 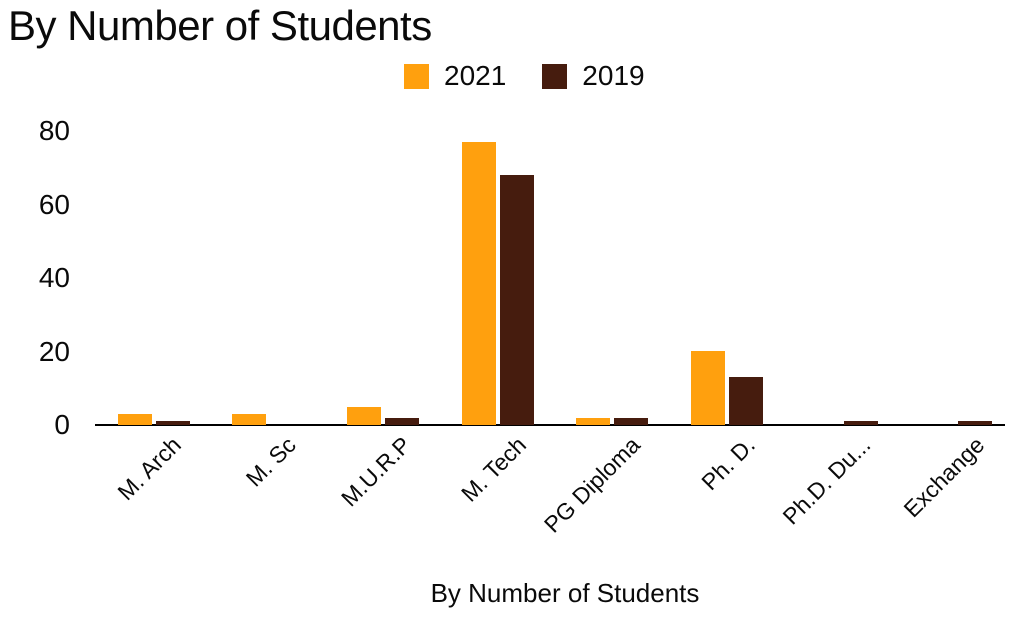 I want to click on legend-item-2021: 2021, so click(x=455, y=76).